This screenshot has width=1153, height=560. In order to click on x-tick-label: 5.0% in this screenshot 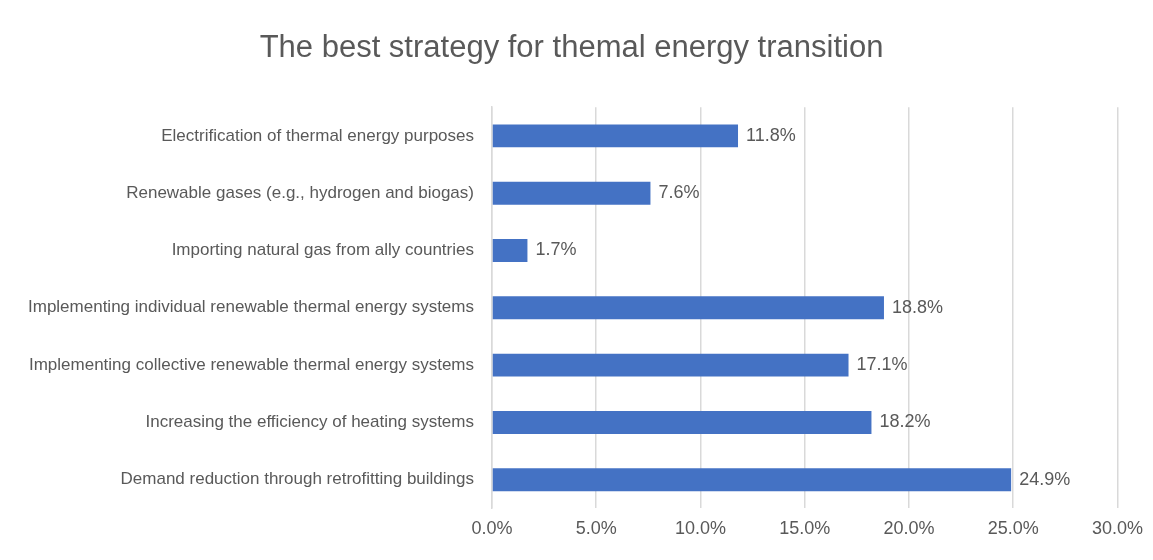, I will do `click(596, 528)`.